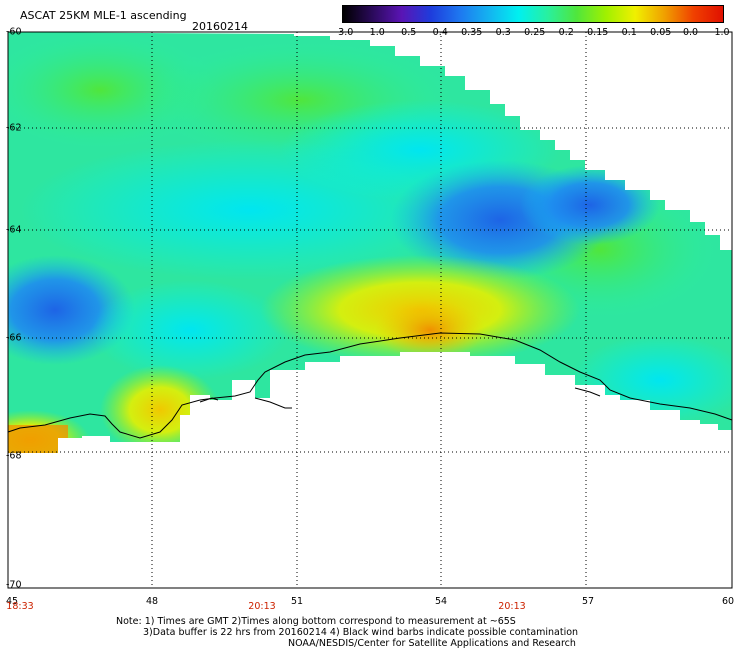 The height and width of the screenshot is (650, 740). What do you see at coordinates (627, 32) in the screenshot?
I see `color-scale-label: -0.1` at bounding box center [627, 32].